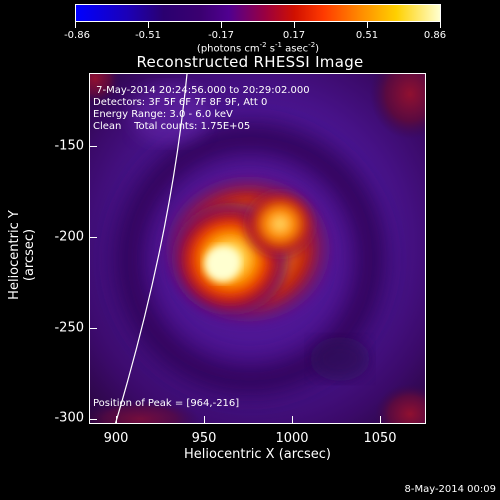  I want to click on y-axis-title: Heliocentric Y (arcsec), so click(22, 255).